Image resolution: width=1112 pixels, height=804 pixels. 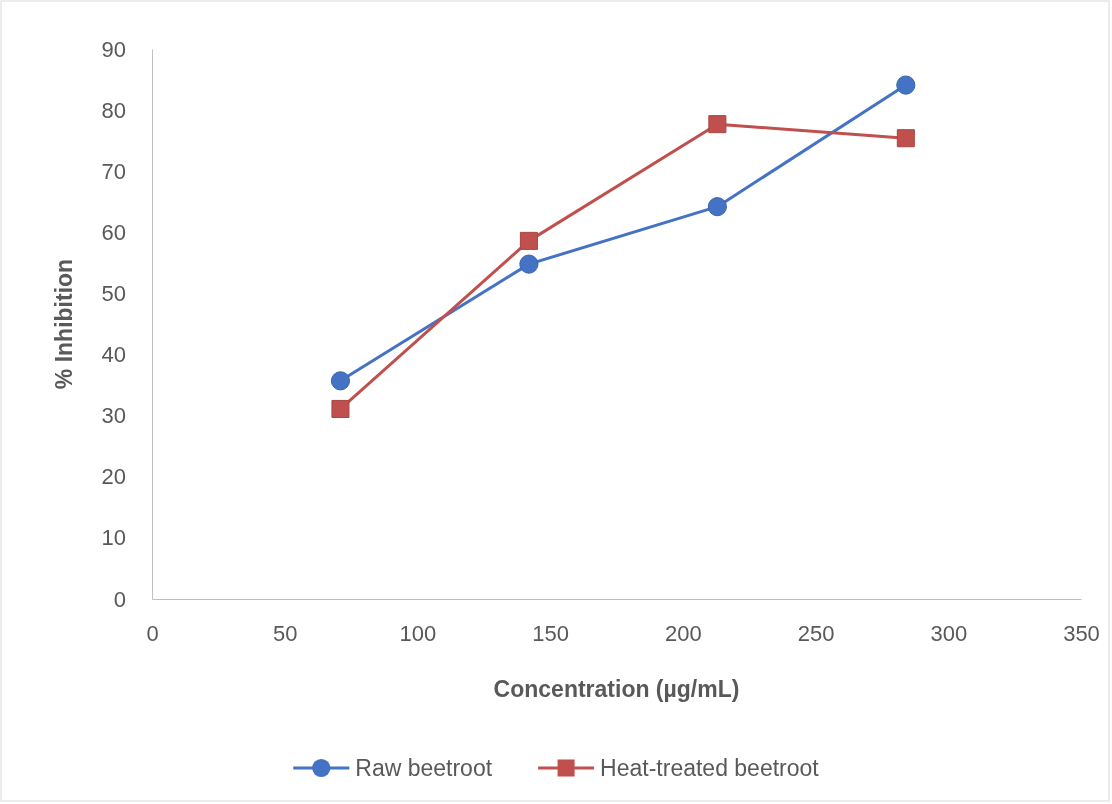 What do you see at coordinates (113, 49) in the screenshot?
I see `y-tick-label: 90` at bounding box center [113, 49].